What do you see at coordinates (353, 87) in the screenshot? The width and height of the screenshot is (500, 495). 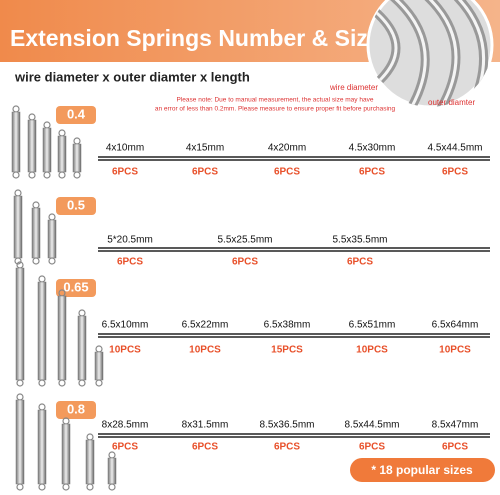 I see `callout: wire diameter` at bounding box center [353, 87].